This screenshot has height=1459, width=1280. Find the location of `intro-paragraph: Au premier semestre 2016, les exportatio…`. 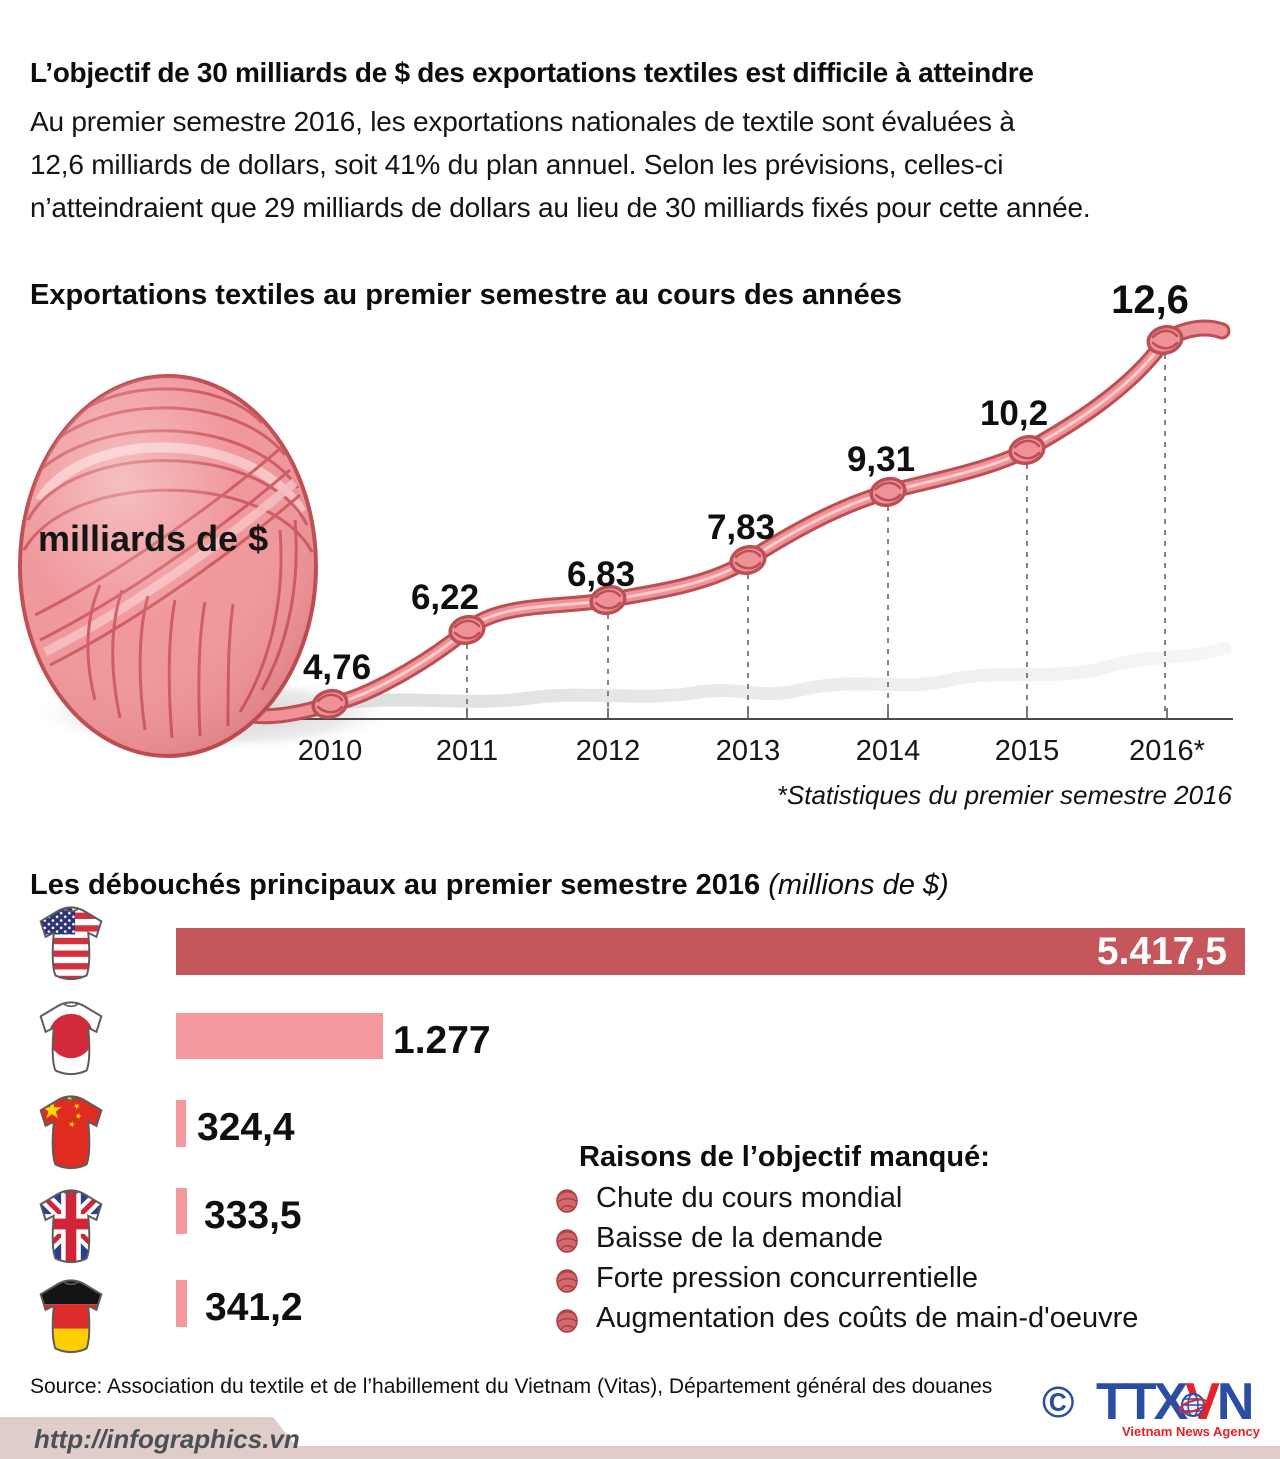

intro-paragraph: Au premier semestre 2016, les exportatio… is located at coordinates (645, 164).